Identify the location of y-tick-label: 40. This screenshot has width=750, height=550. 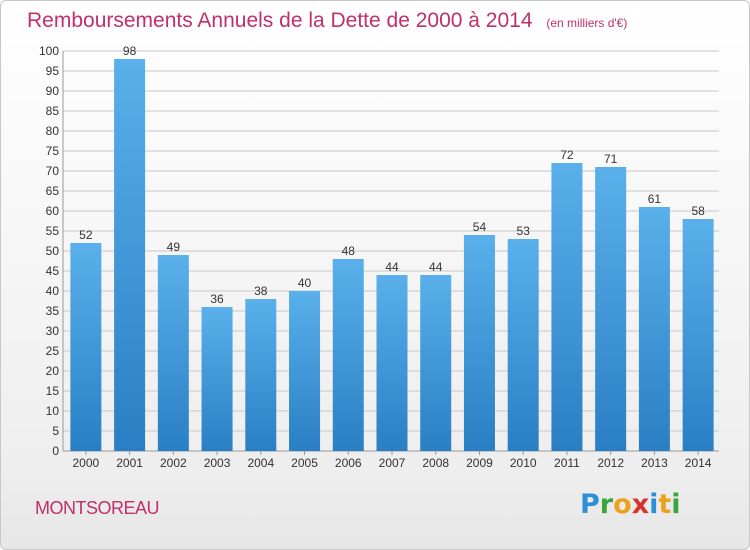
(53, 291).